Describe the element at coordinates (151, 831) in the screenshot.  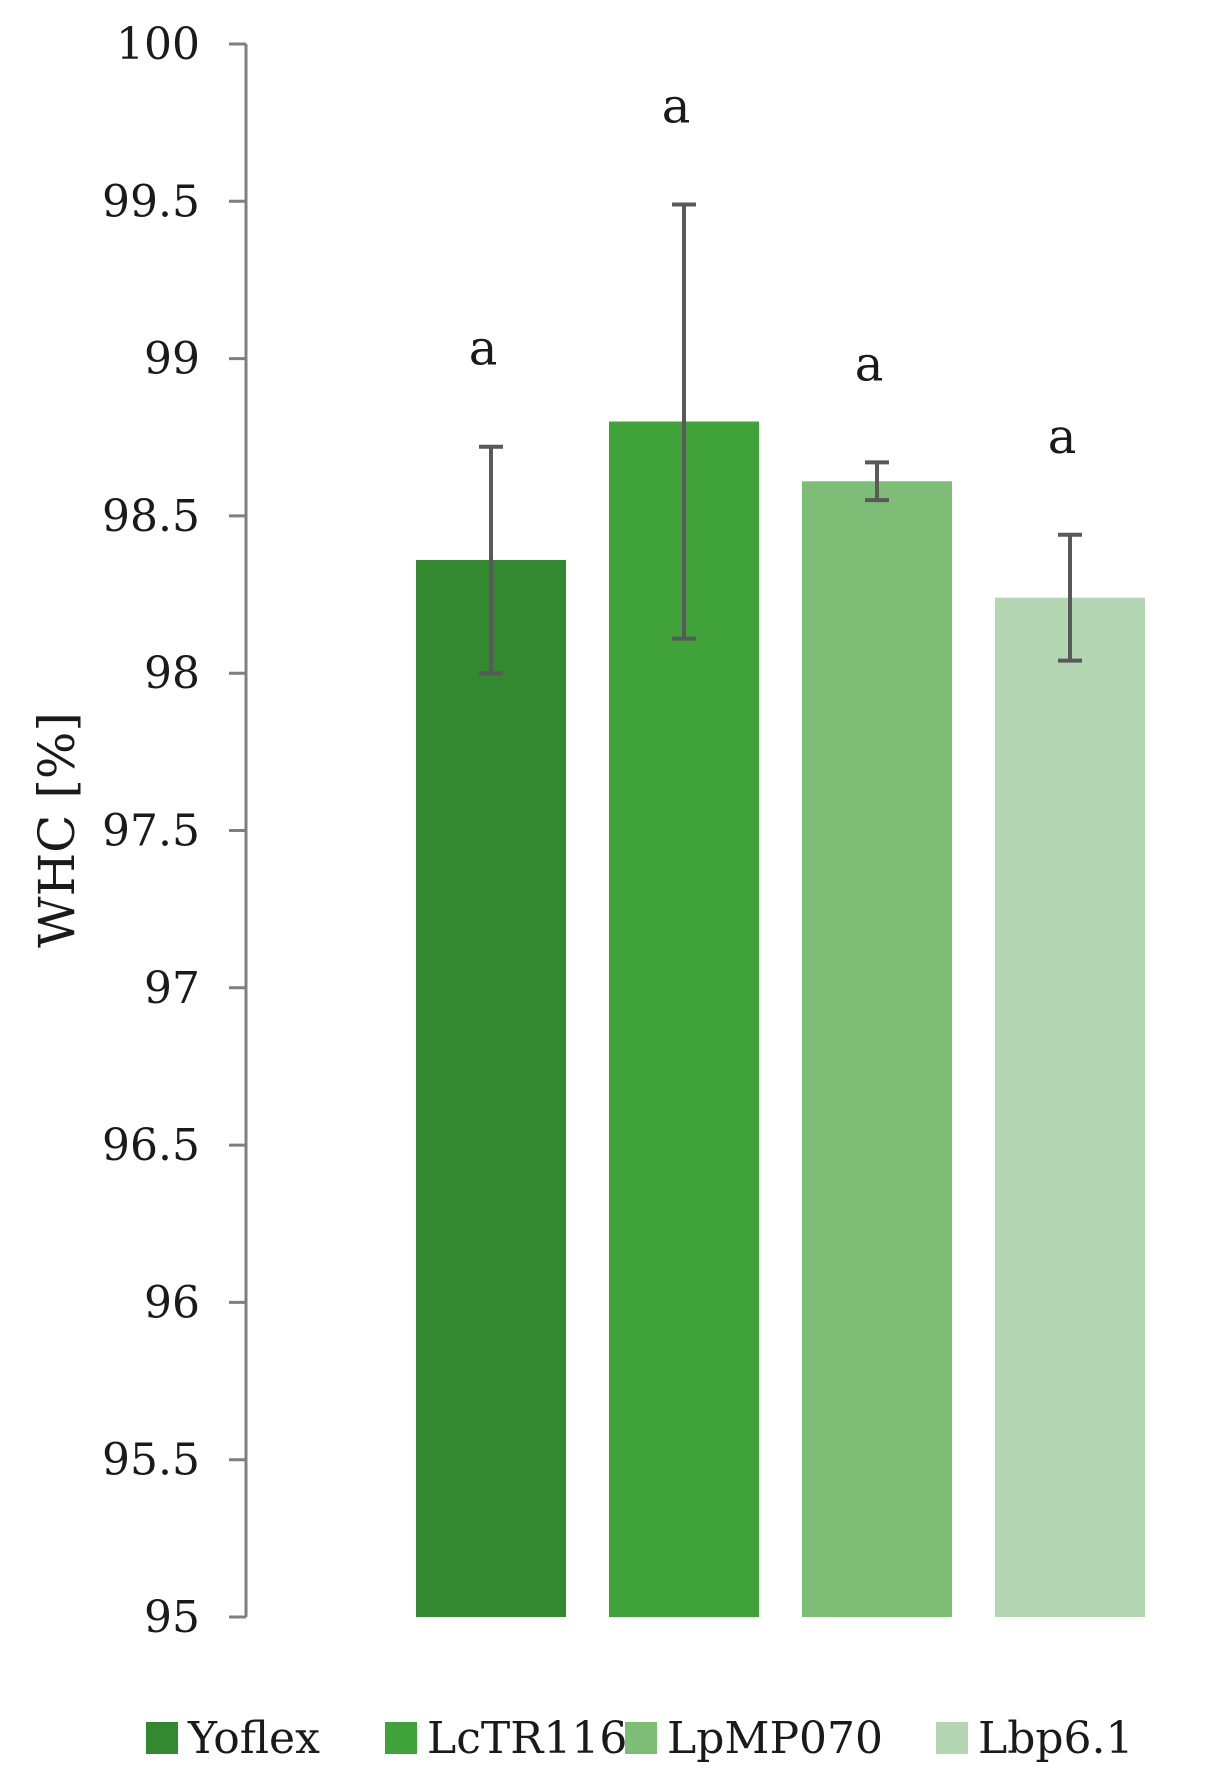
I see `y-tick-label: 97.5` at that location.